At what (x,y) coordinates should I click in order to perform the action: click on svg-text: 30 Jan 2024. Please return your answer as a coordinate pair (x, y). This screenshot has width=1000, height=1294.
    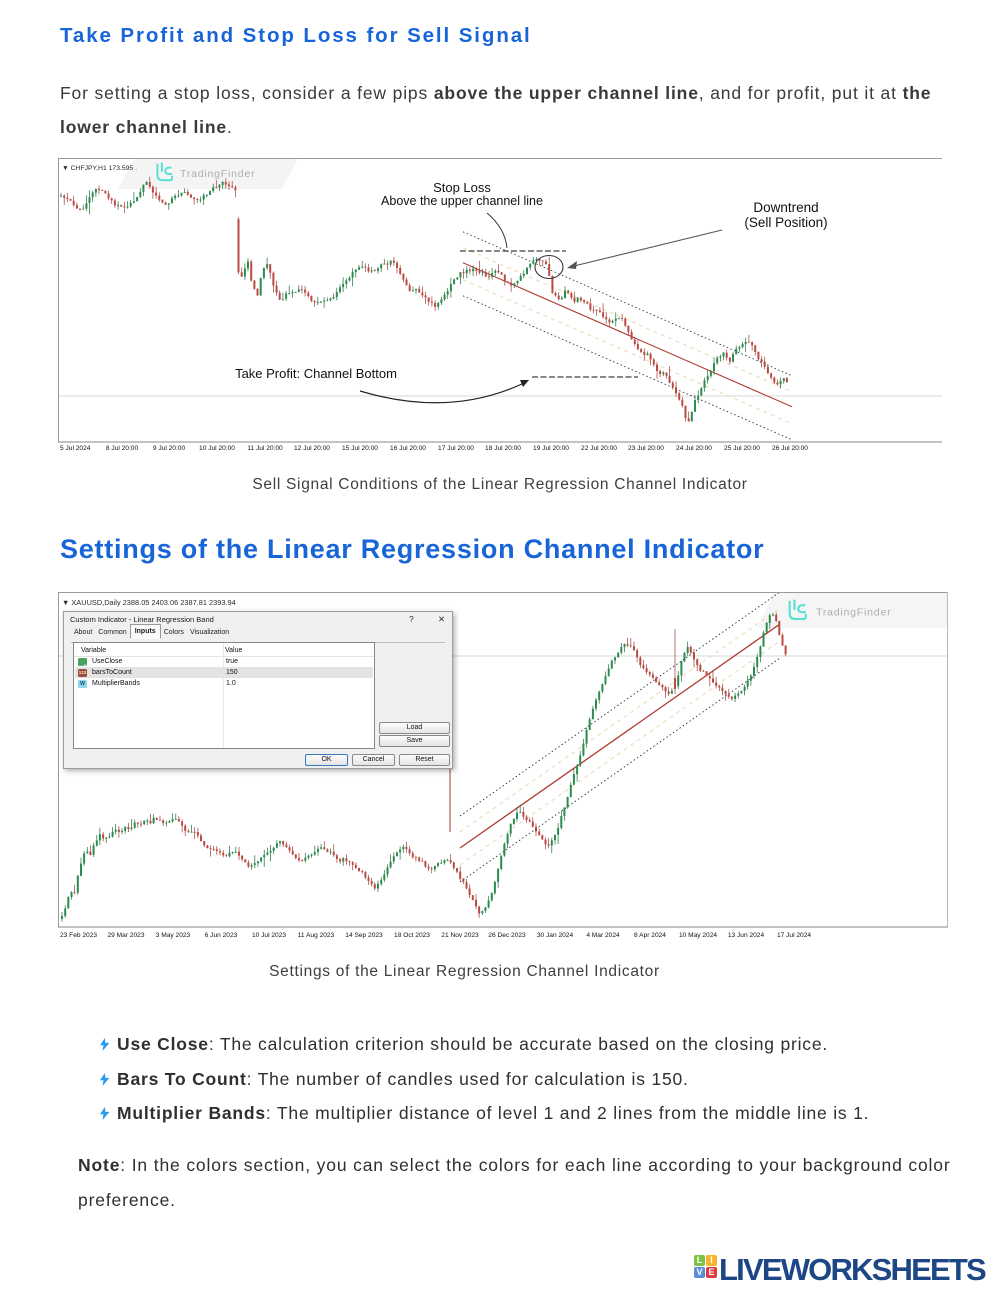
    Looking at the image, I should click on (555, 935).